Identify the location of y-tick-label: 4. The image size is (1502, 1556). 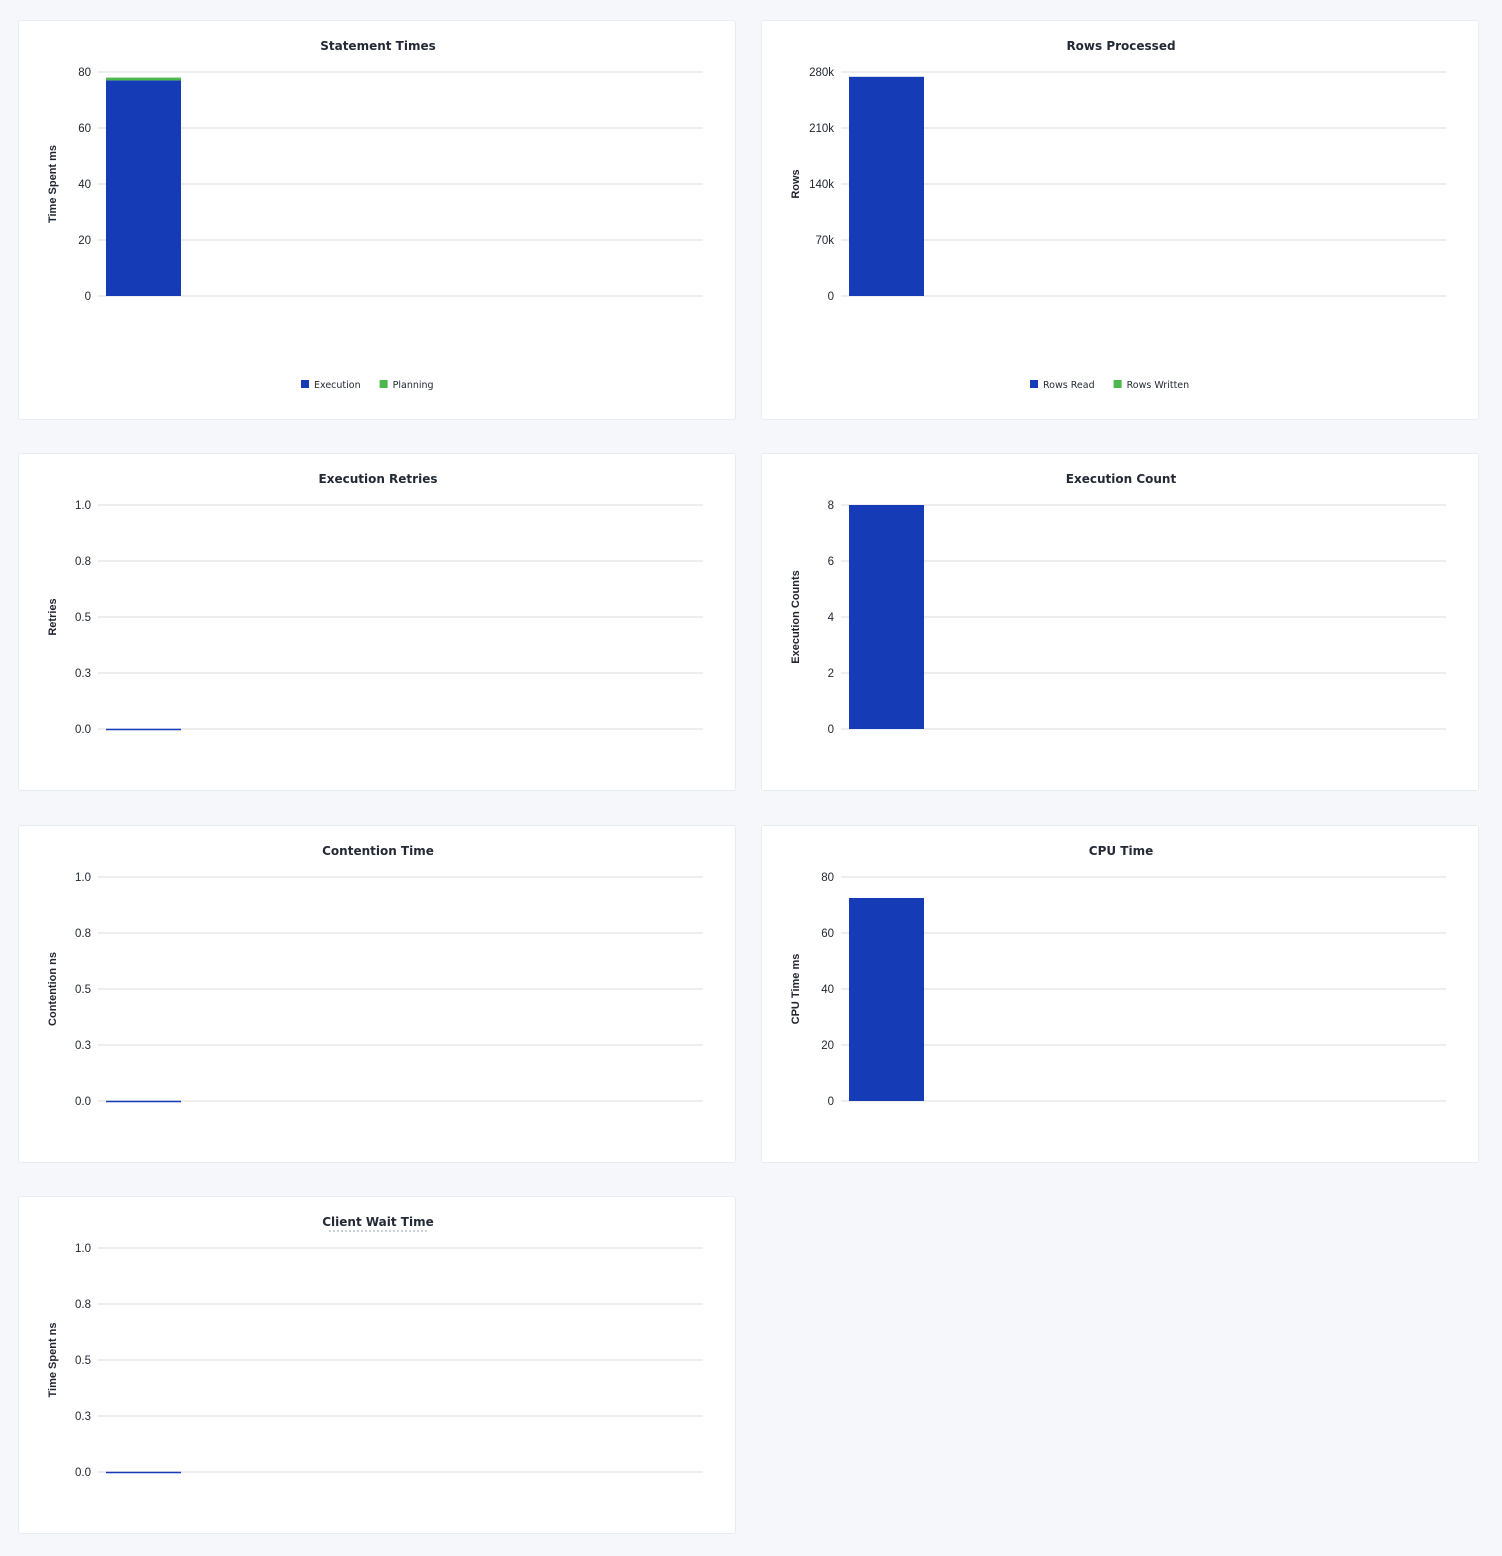
(831, 618).